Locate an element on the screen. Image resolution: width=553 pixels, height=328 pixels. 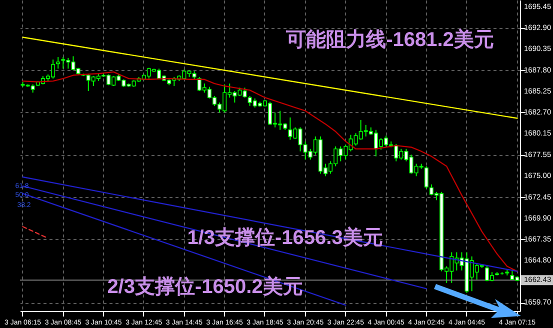
annotation: 可能阻力线-1681.2美元 is located at coordinates (389, 39).